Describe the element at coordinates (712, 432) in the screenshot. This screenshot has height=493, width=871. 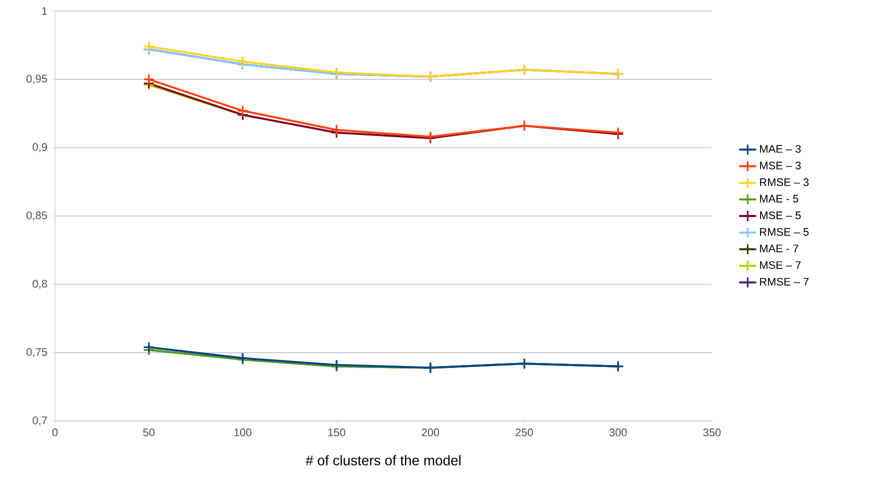
I see `x-tick-label: 350` at that location.